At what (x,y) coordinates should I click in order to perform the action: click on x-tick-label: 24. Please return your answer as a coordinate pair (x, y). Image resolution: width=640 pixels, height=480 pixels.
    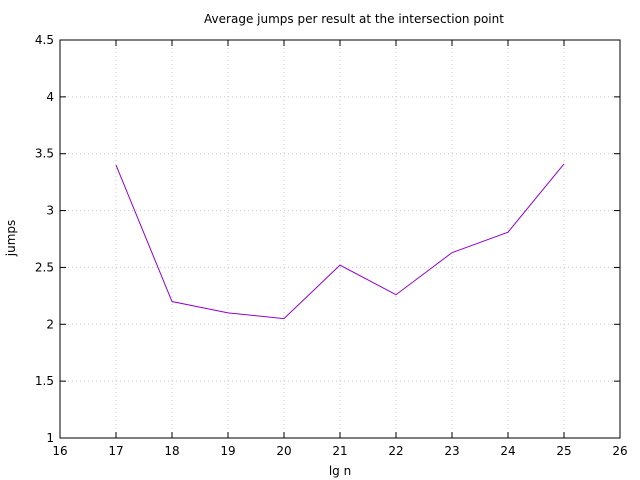
    Looking at the image, I should click on (507, 451).